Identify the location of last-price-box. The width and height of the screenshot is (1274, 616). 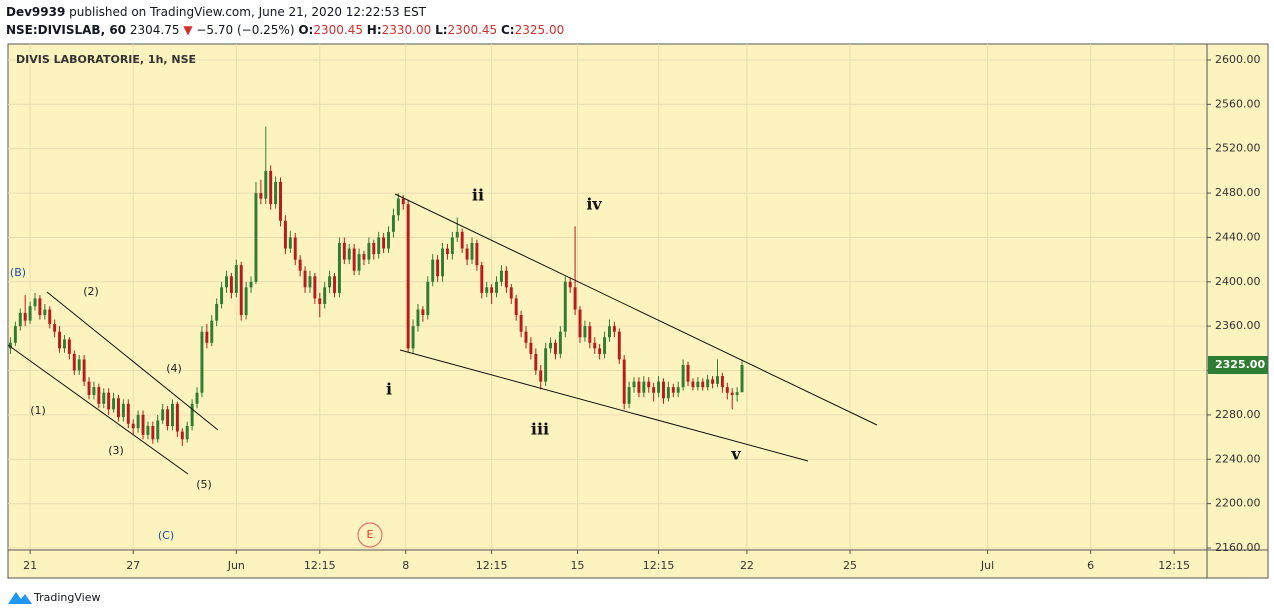
(1238, 364).